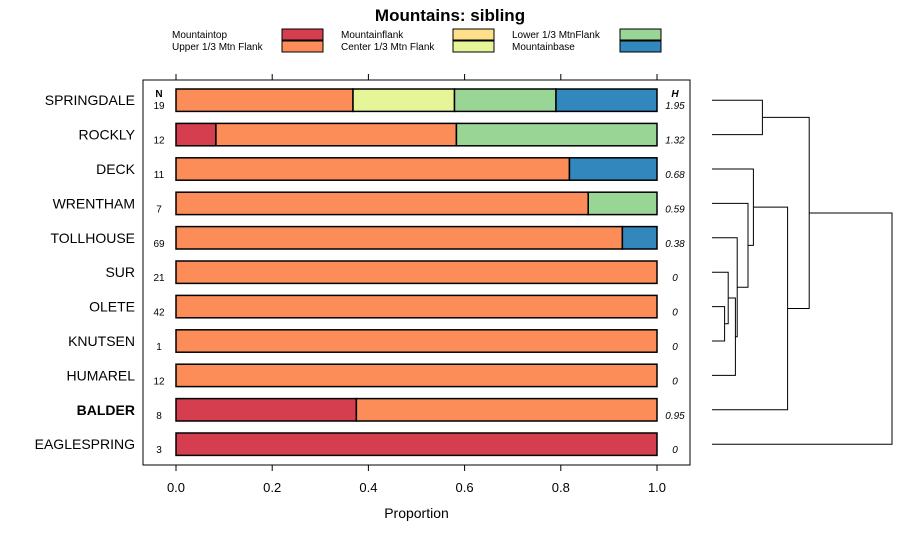  Describe the element at coordinates (675, 278) in the screenshot. I see `h-value-sur: 0` at that location.